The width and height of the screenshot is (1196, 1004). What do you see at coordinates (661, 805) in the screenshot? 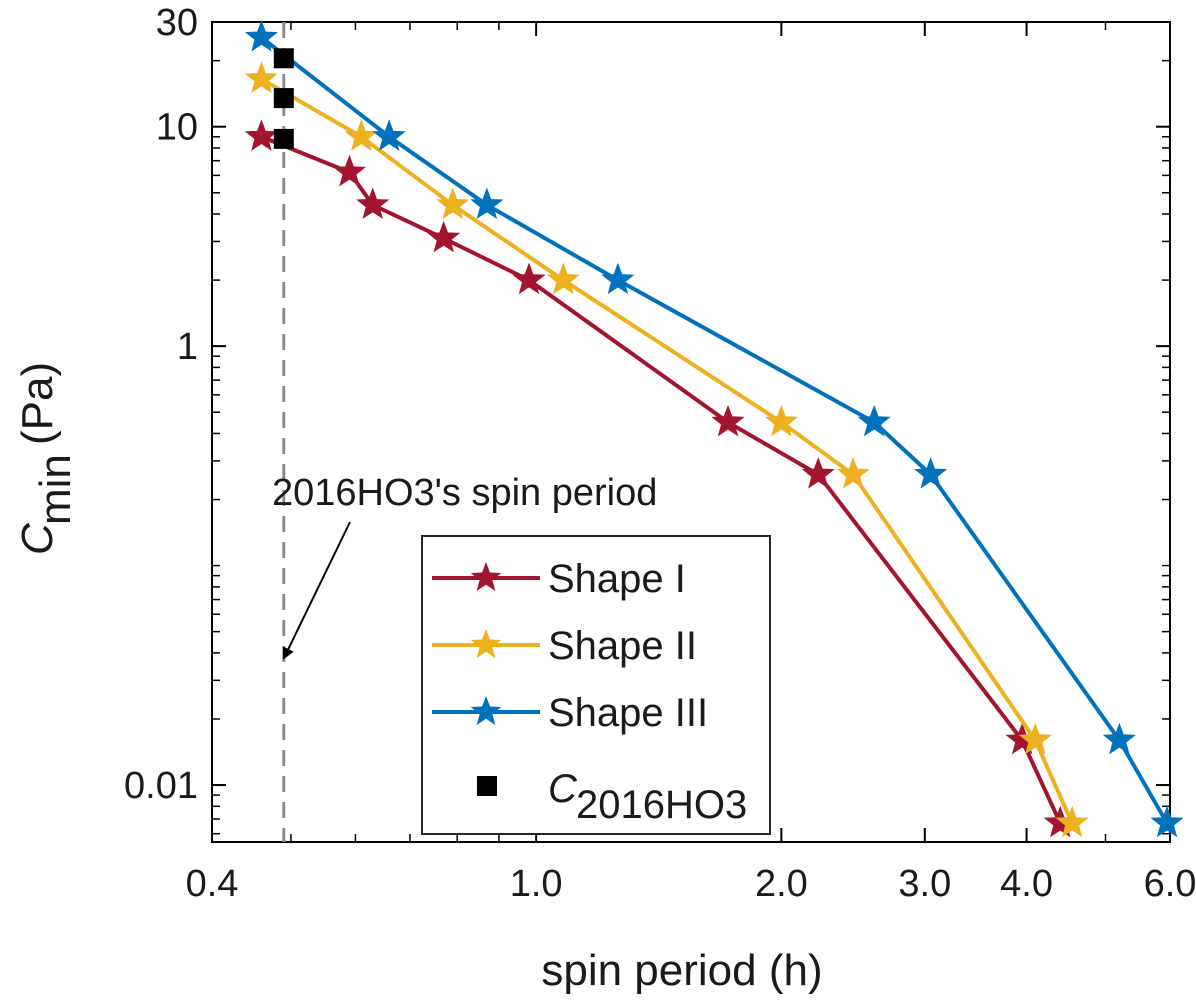
I see `legend-label-reference-sub: 2016HO3` at bounding box center [661, 805].